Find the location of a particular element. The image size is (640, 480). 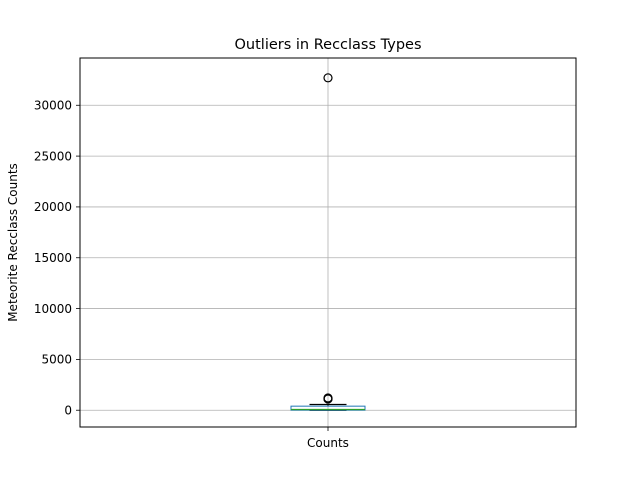

plot-layer is located at coordinates (328, 242).